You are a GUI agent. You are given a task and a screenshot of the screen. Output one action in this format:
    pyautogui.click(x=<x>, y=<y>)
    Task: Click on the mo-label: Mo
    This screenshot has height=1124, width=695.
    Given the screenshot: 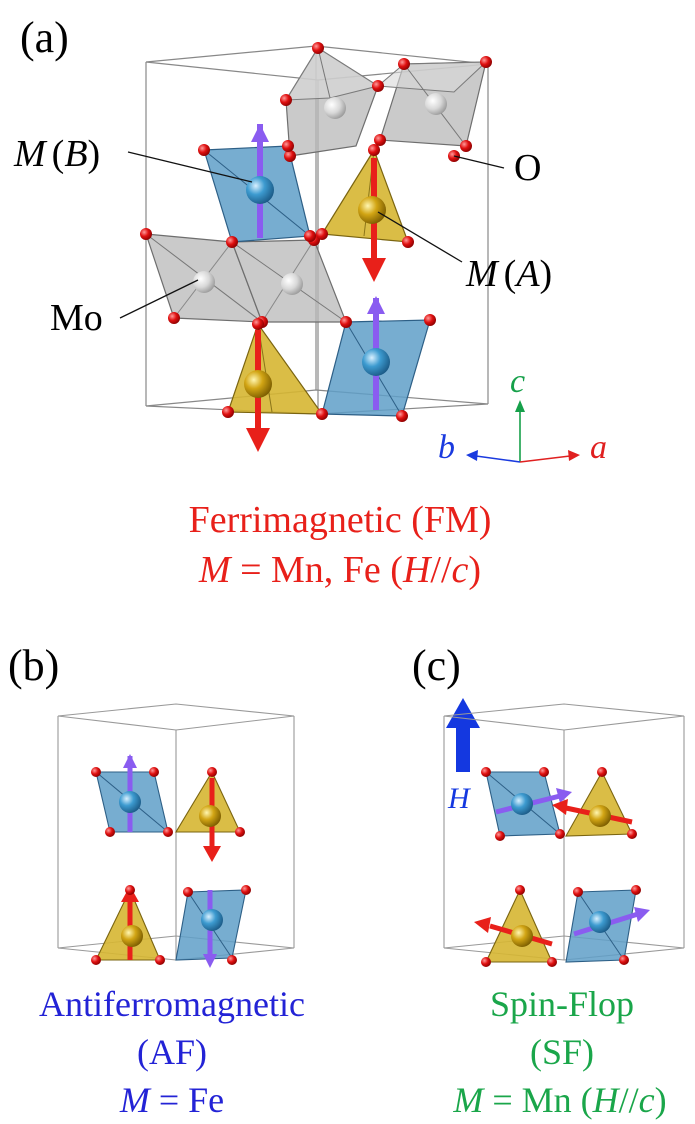 What is the action you would take?
    pyautogui.click(x=76, y=318)
    